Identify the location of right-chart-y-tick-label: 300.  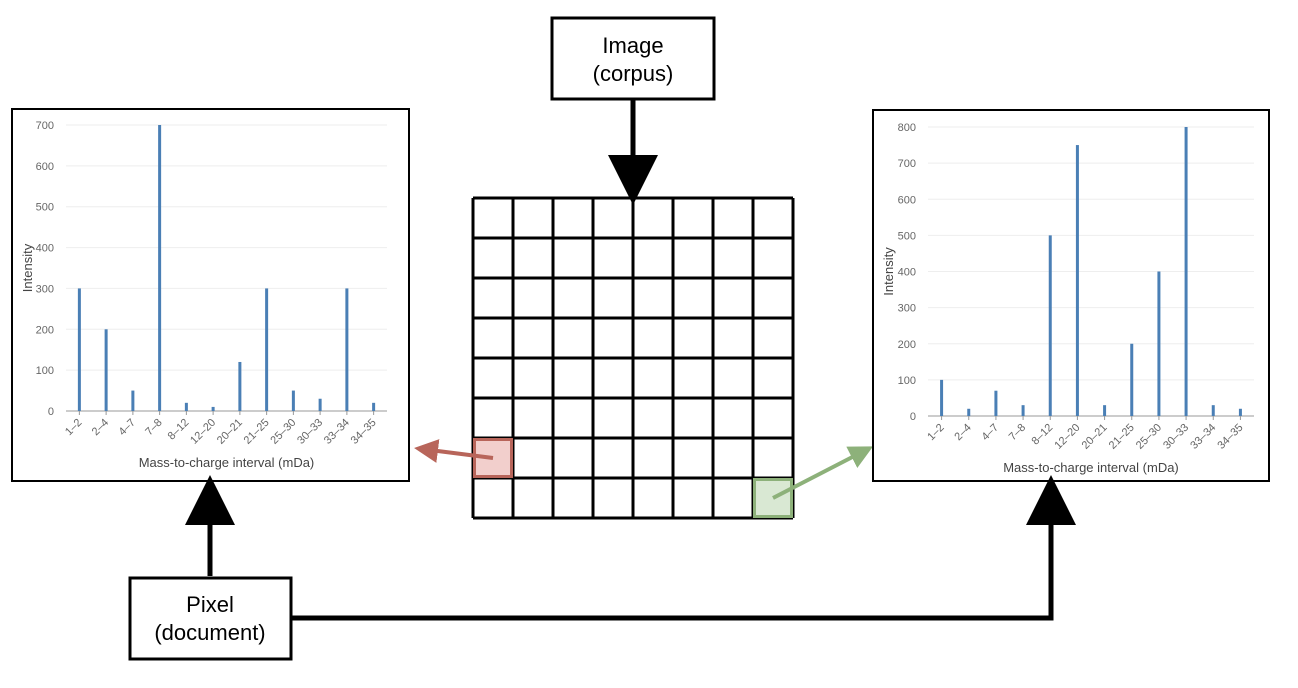
(907, 309).